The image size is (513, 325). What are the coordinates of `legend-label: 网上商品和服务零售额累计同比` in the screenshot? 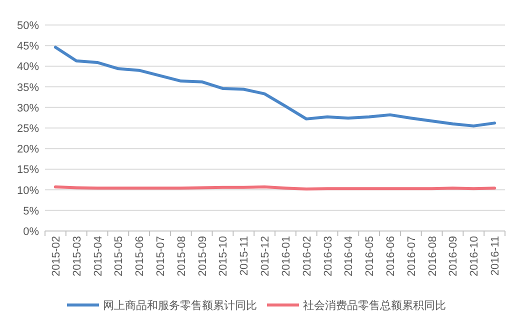 It's located at (180, 305).